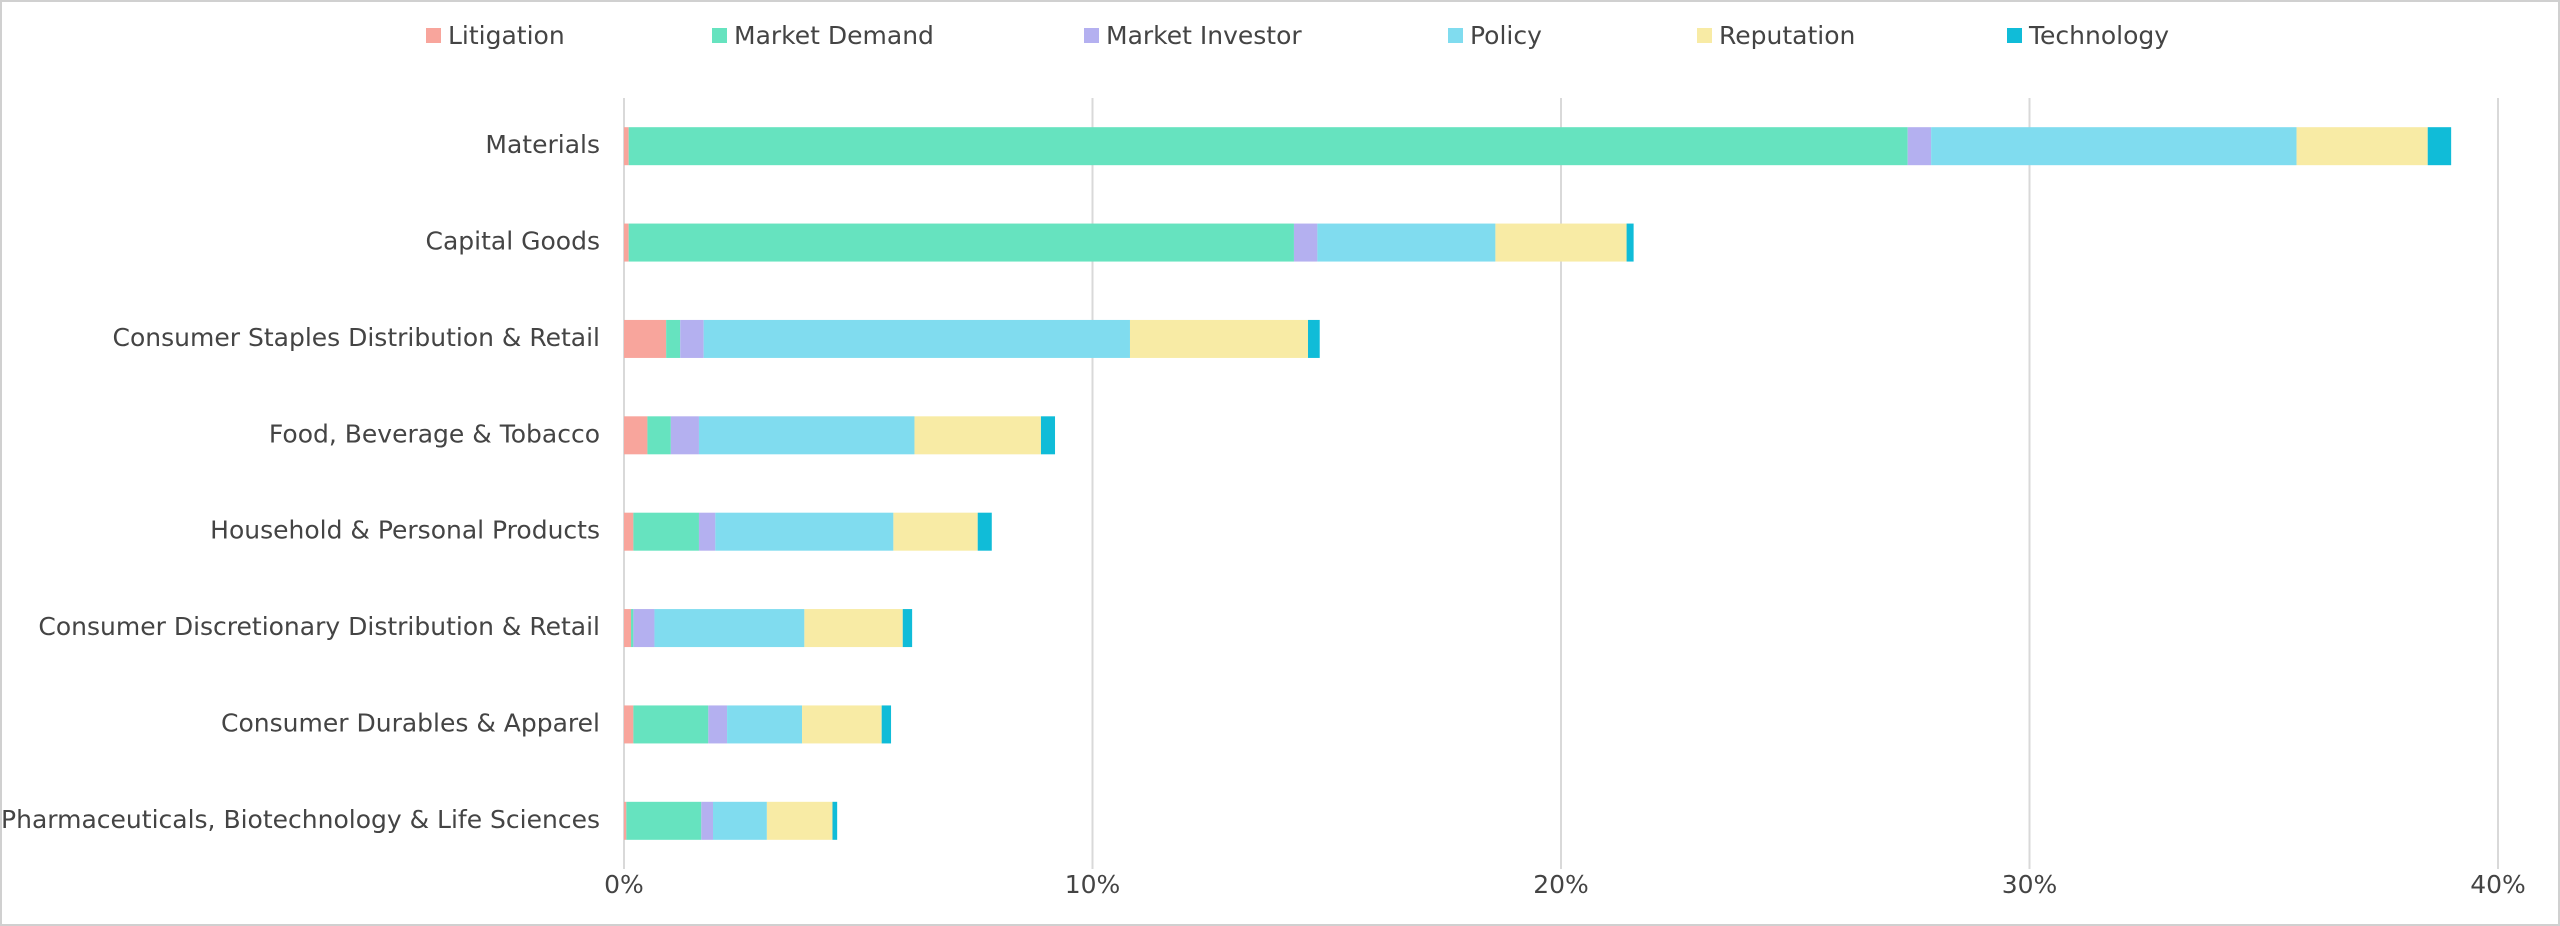 The image size is (2560, 926). What do you see at coordinates (1204, 35) in the screenshot?
I see `legend-label: Market Investor` at bounding box center [1204, 35].